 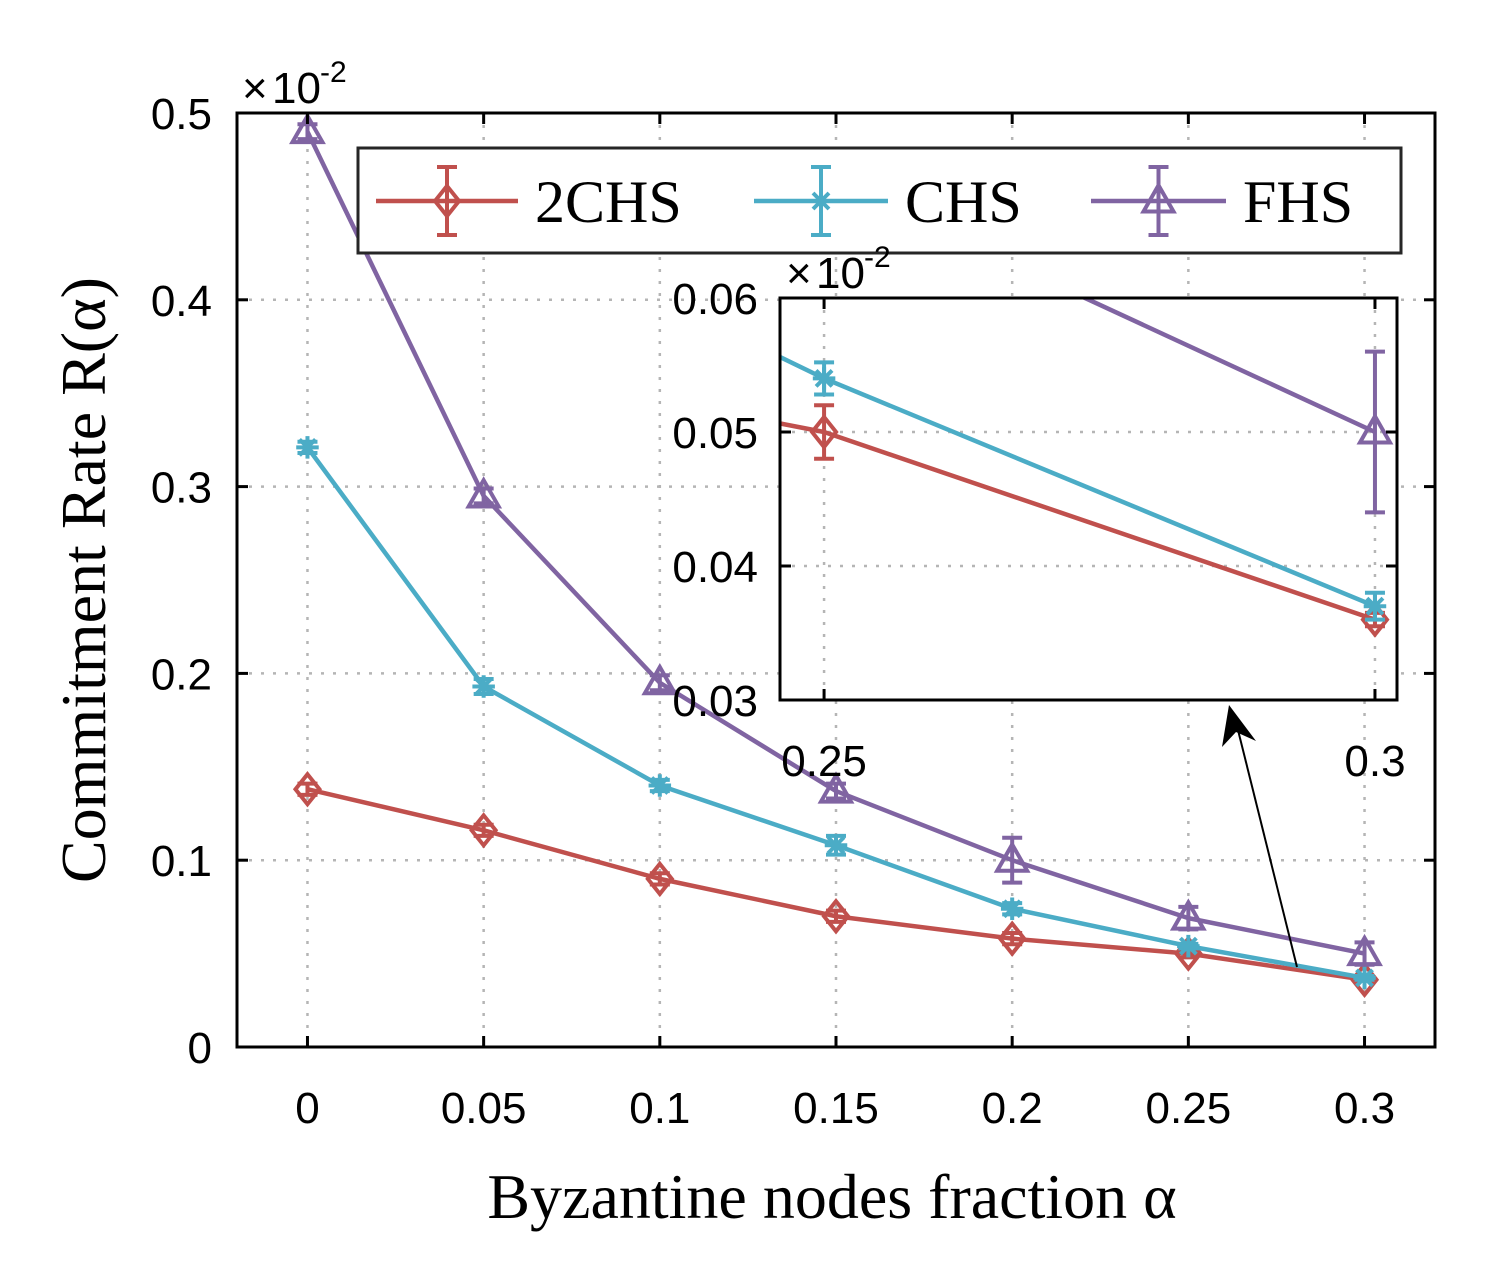 I want to click on x-tick-label: 0.3, so click(x=1364, y=1108).